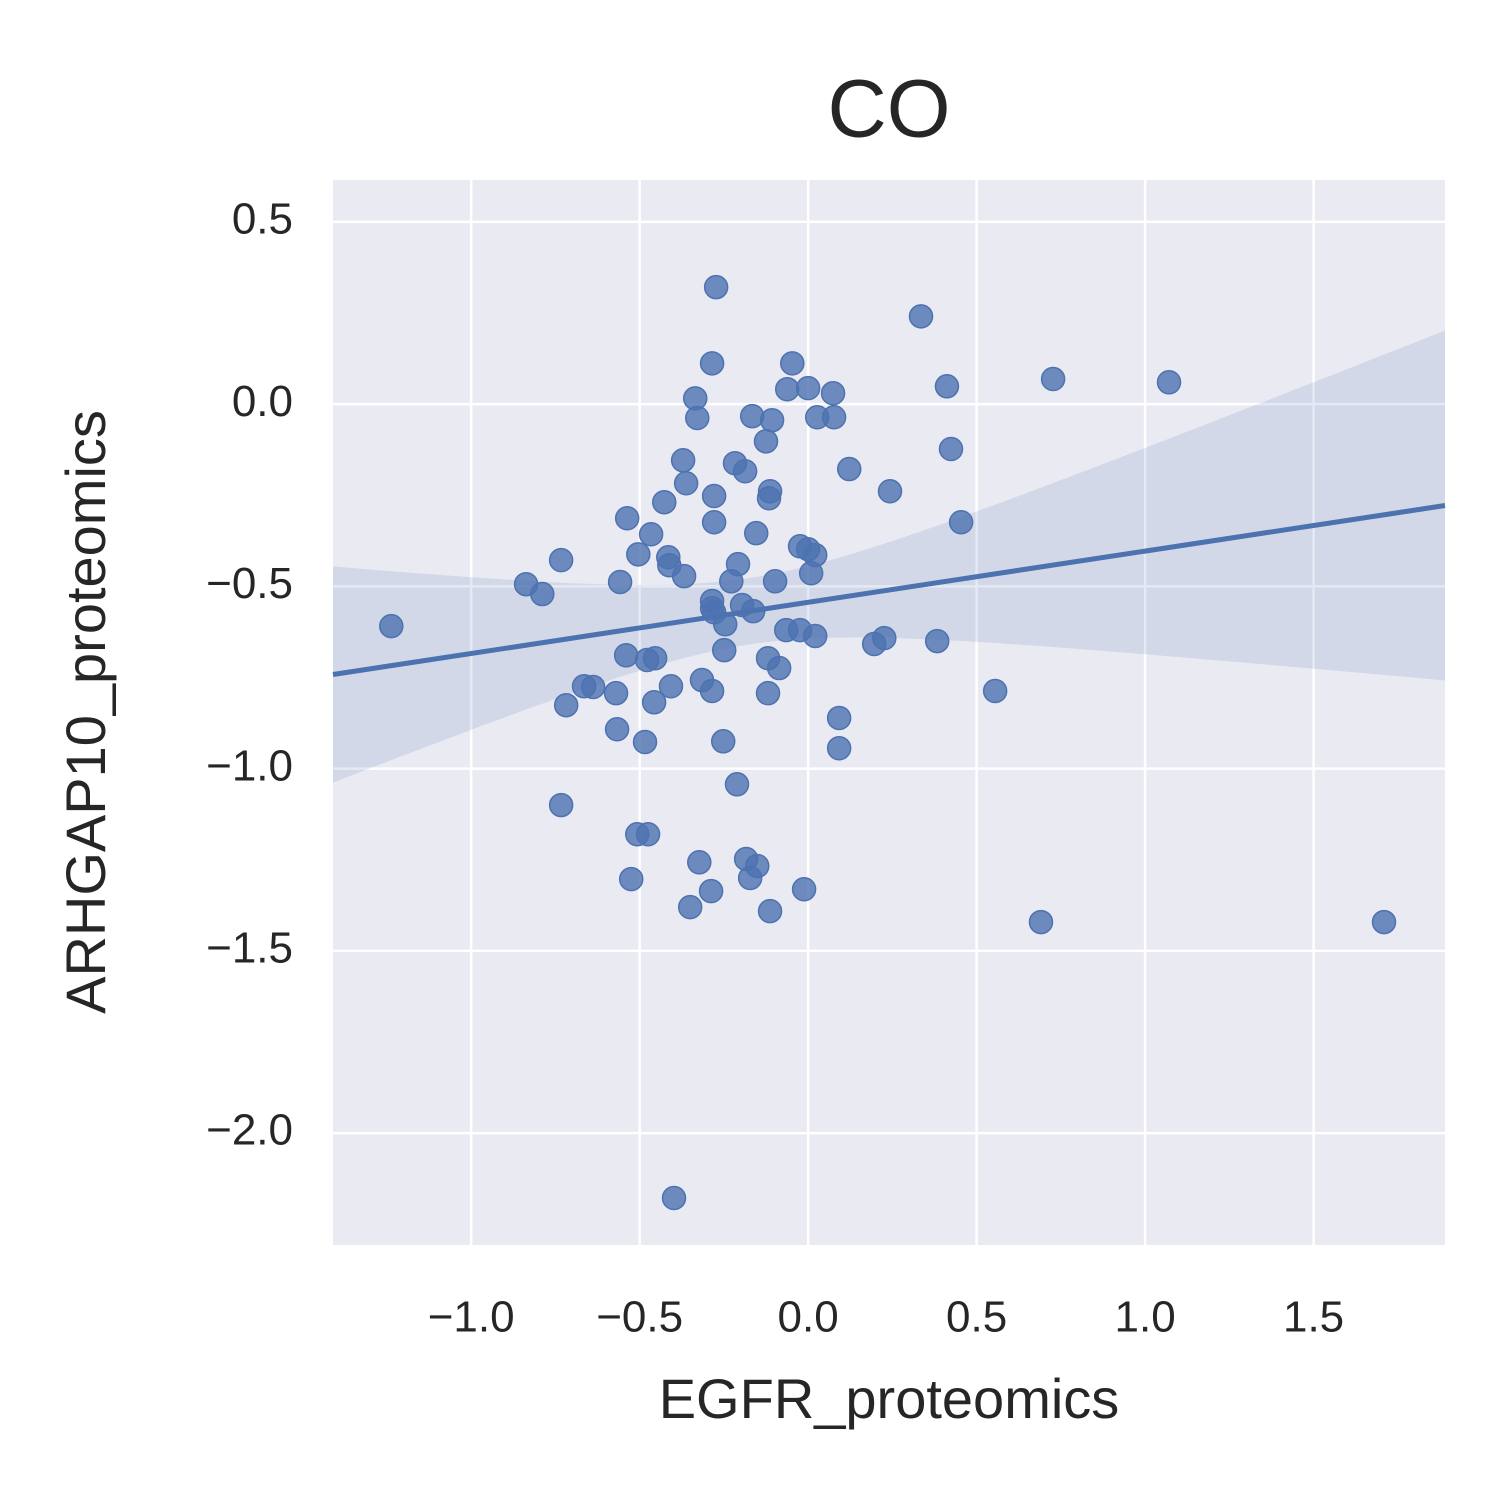 The image size is (1500, 1500). Describe the element at coordinates (262, 401) in the screenshot. I see `y-tick-label: 0.0` at that location.